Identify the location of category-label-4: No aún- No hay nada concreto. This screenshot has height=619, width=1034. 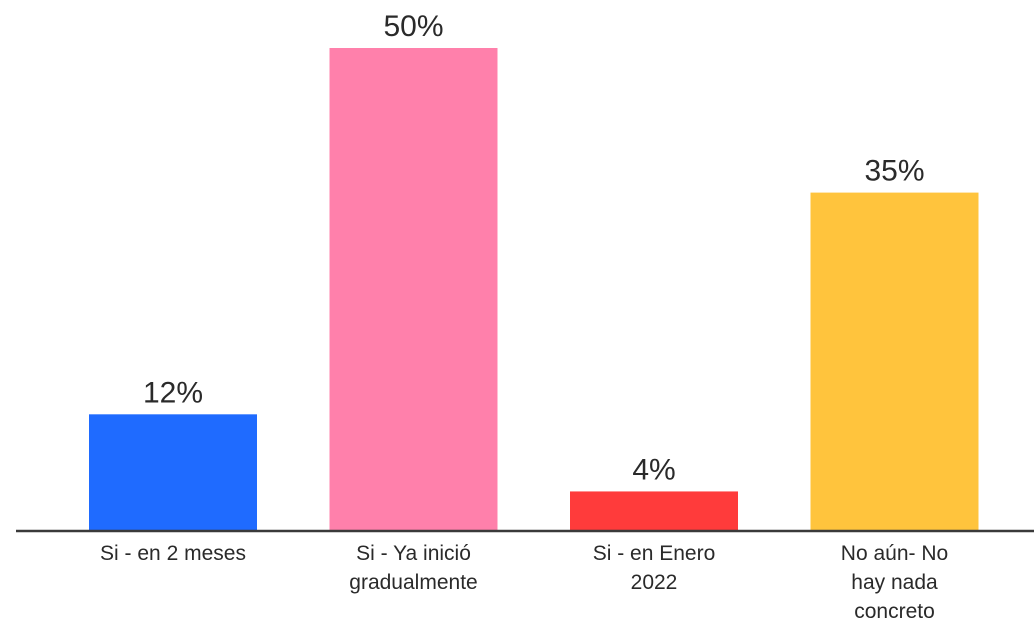
(894, 580).